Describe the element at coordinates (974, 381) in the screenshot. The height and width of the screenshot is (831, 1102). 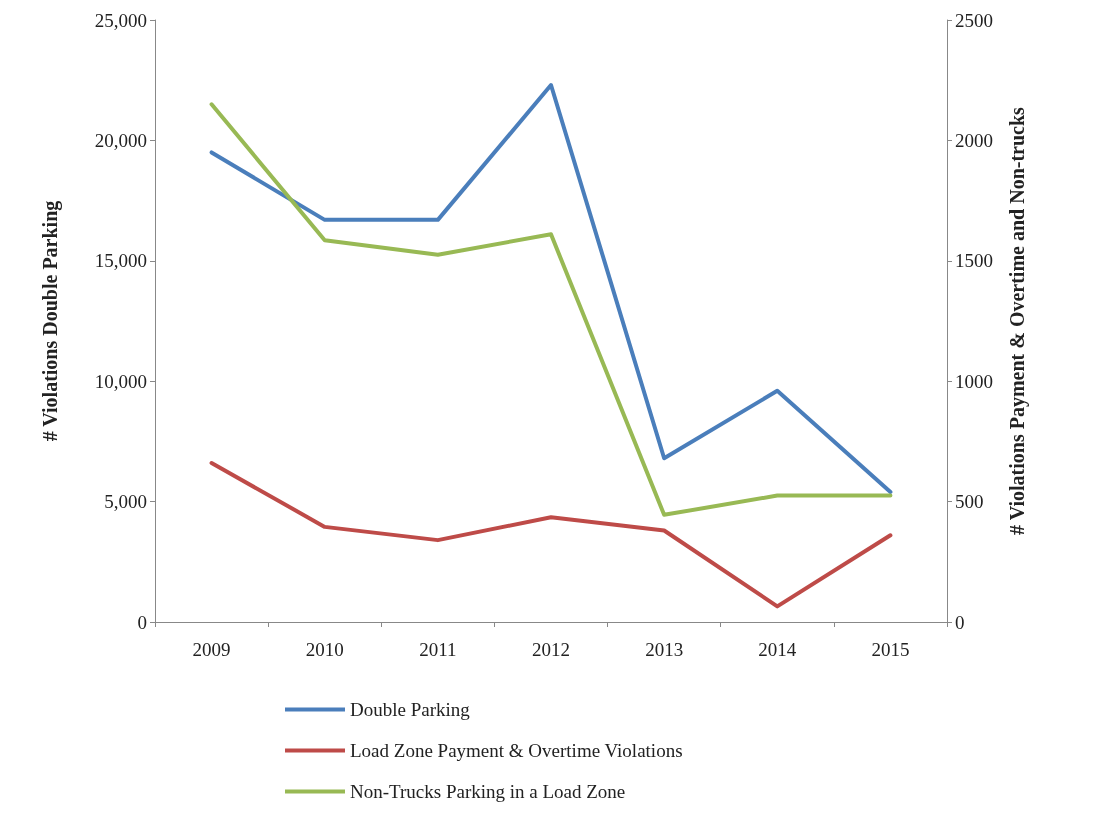
I see `y2-tick-label: 1000` at that location.